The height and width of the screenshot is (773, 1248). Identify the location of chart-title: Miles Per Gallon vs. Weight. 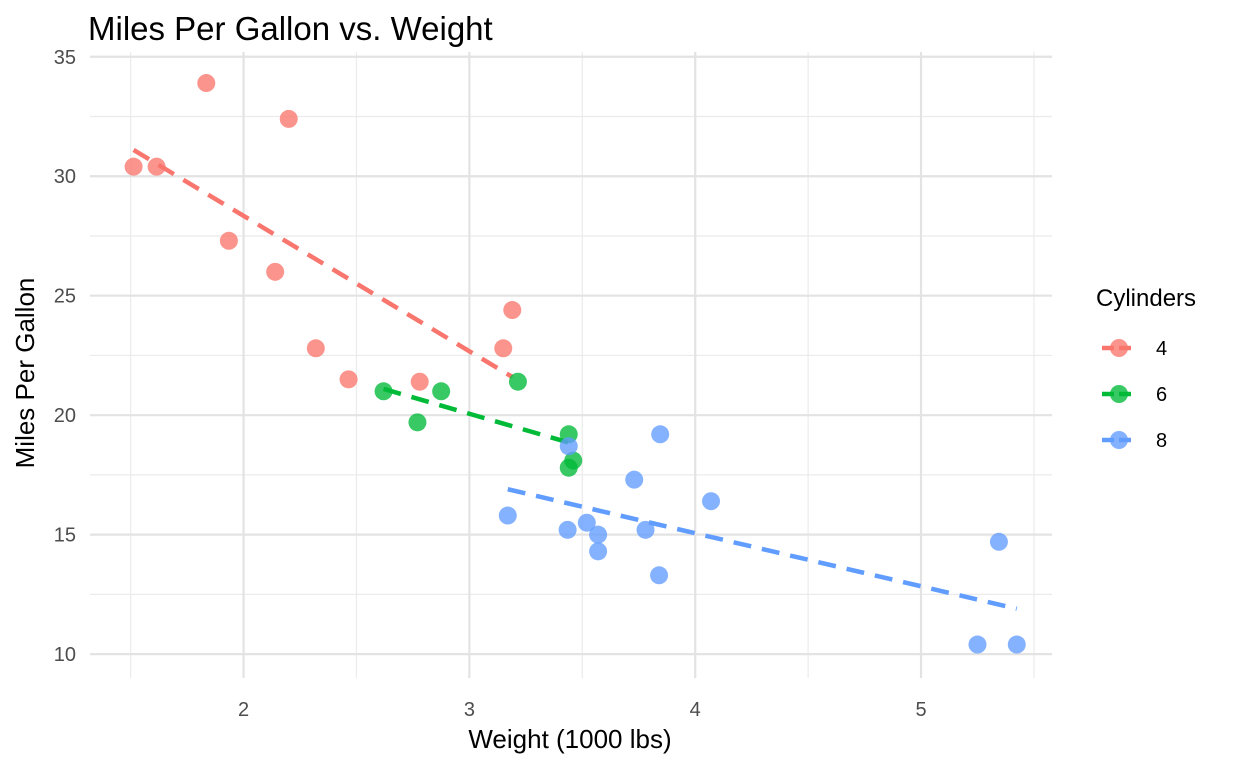
(290, 28).